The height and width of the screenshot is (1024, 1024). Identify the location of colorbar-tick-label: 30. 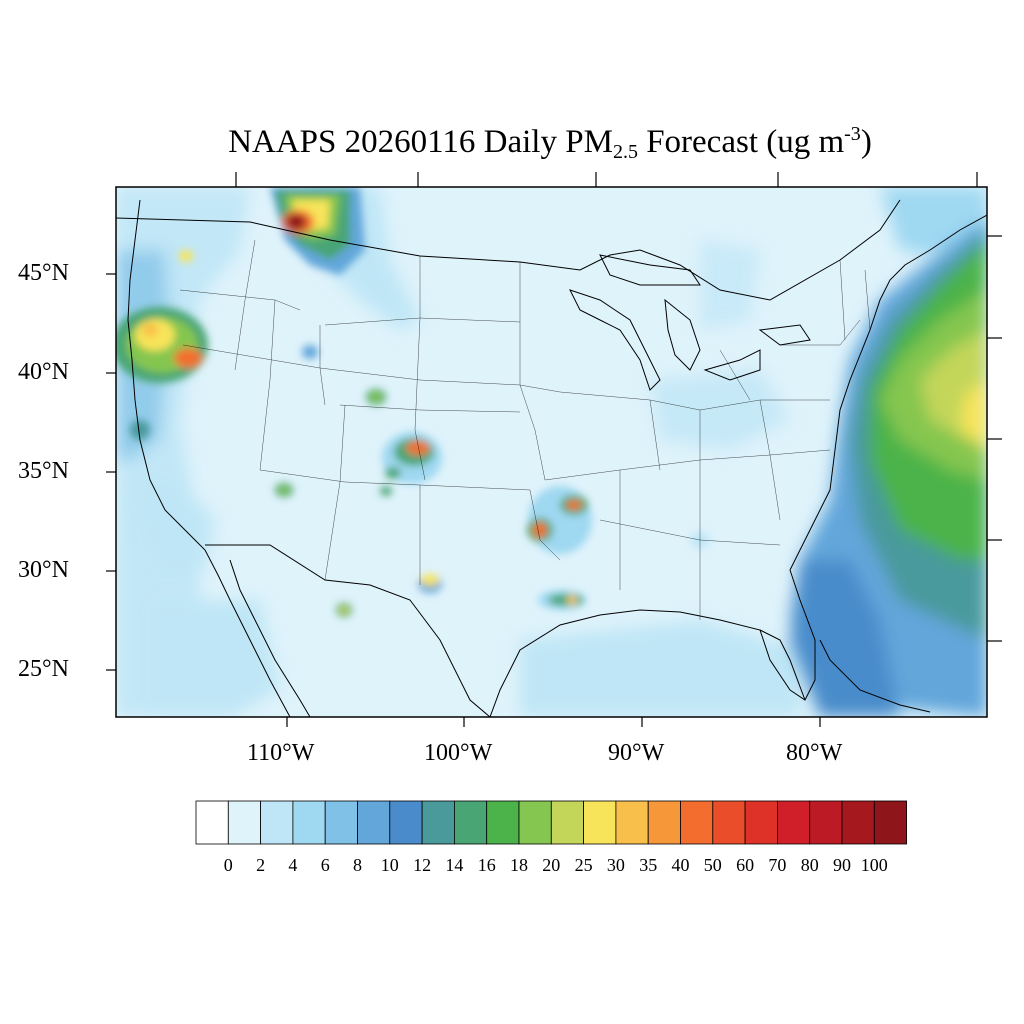
(615, 865).